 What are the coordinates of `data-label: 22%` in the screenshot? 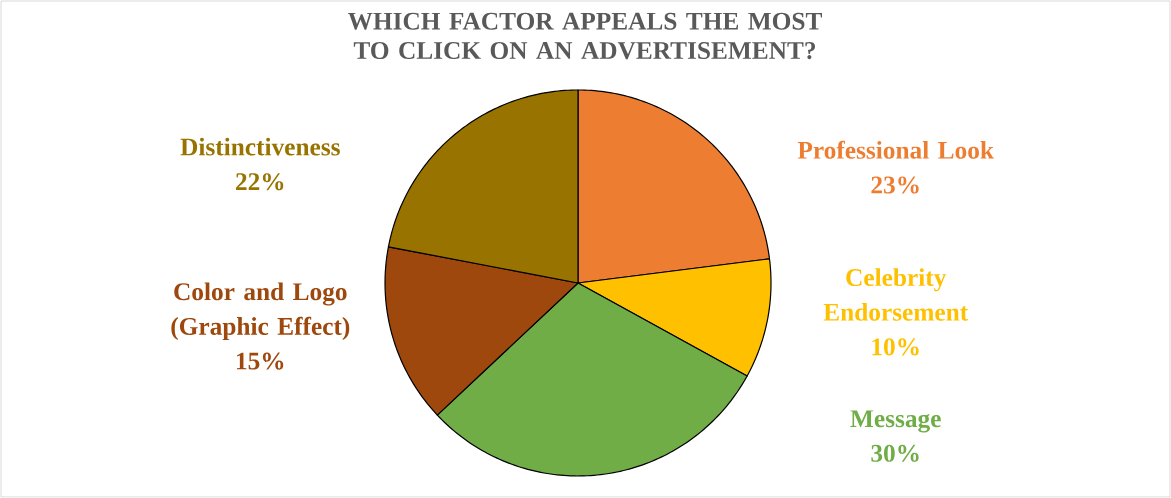 It's located at (260, 182).